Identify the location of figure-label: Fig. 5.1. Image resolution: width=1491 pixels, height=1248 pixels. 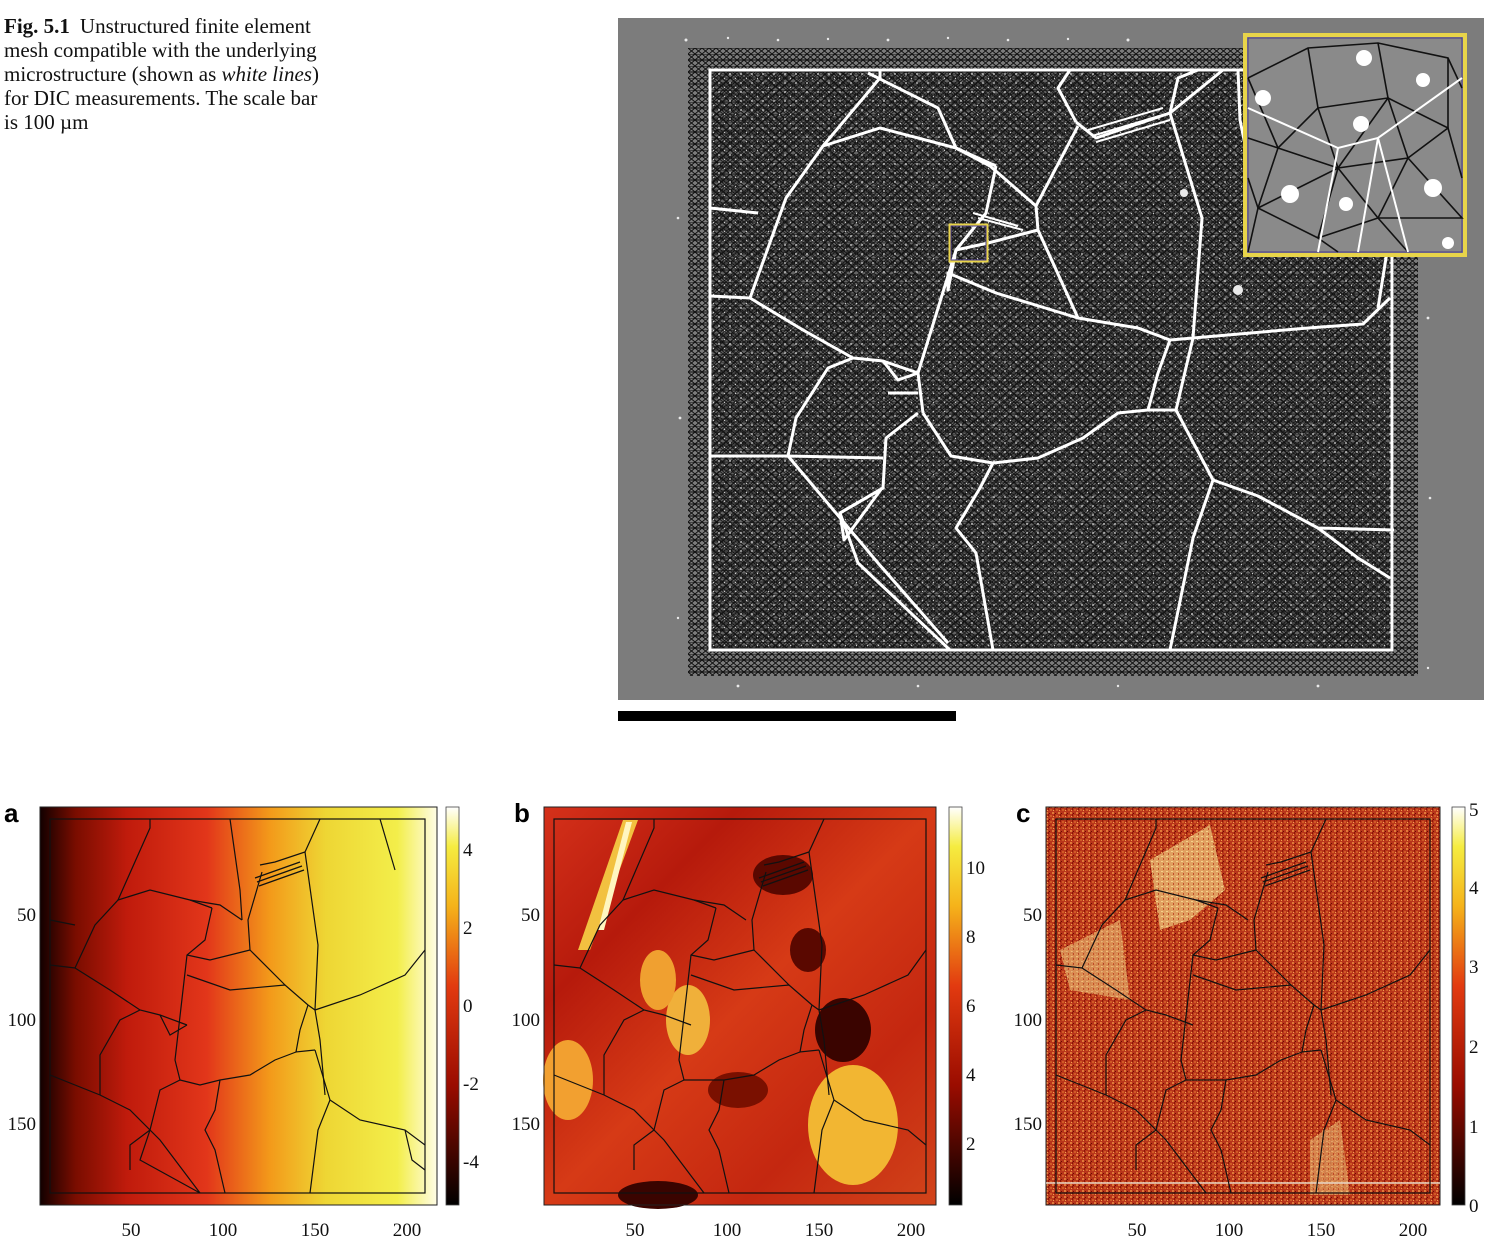
(37, 26).